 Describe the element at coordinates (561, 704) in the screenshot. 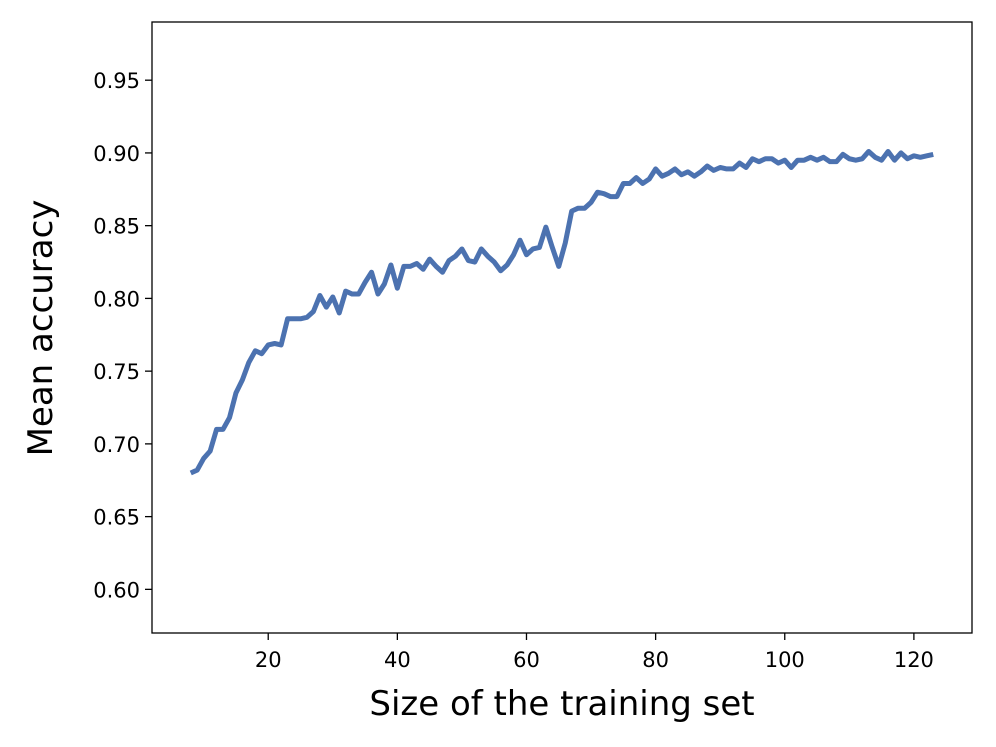

I see `x-axis-title: Size of the training set` at that location.